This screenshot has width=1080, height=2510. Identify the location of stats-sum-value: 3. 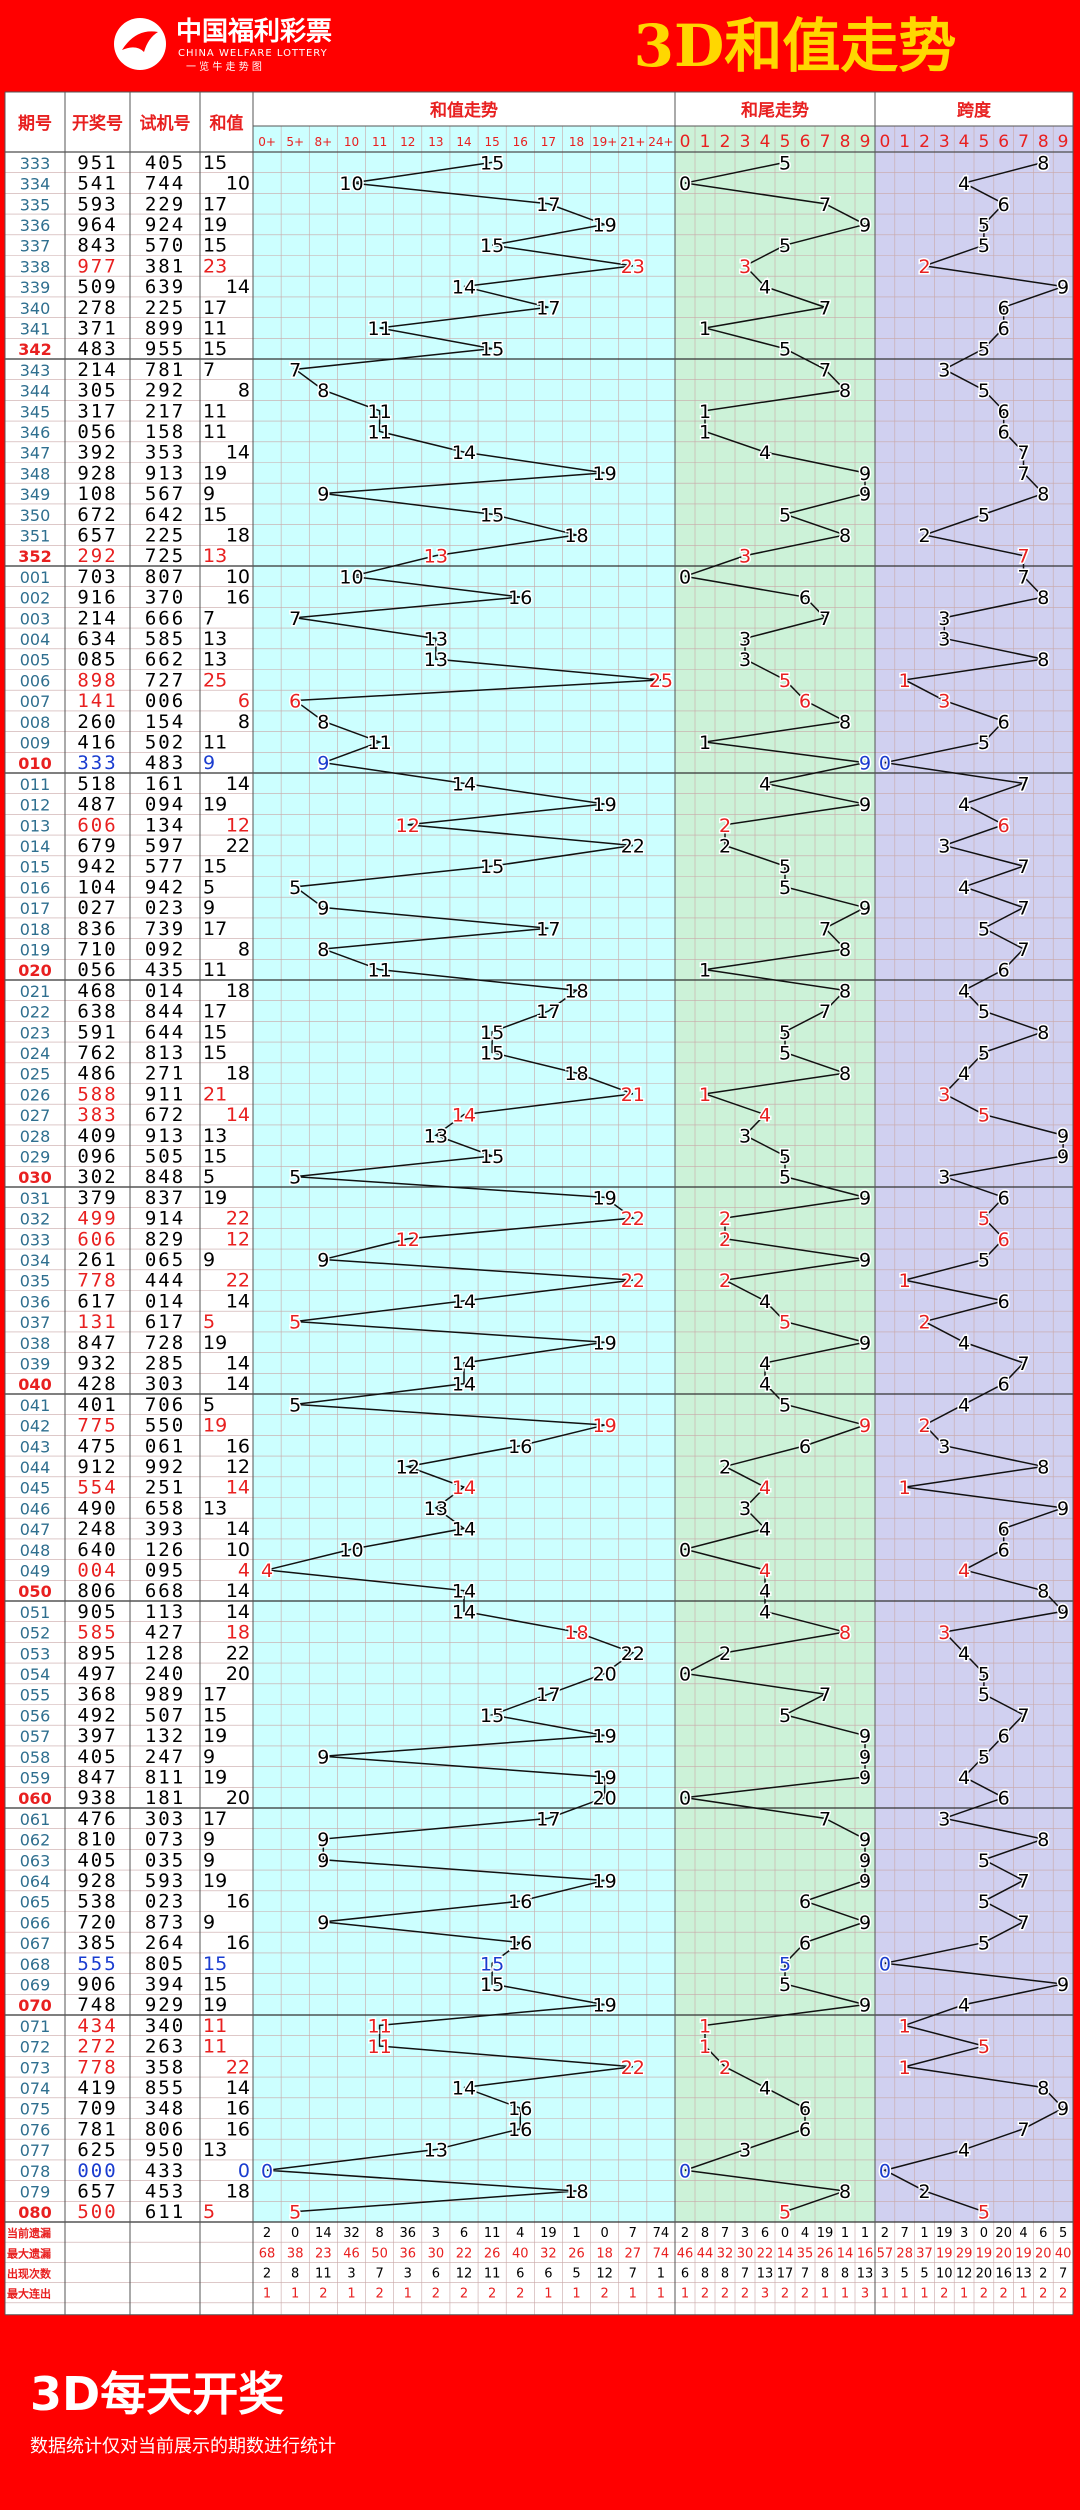
(436, 2233).